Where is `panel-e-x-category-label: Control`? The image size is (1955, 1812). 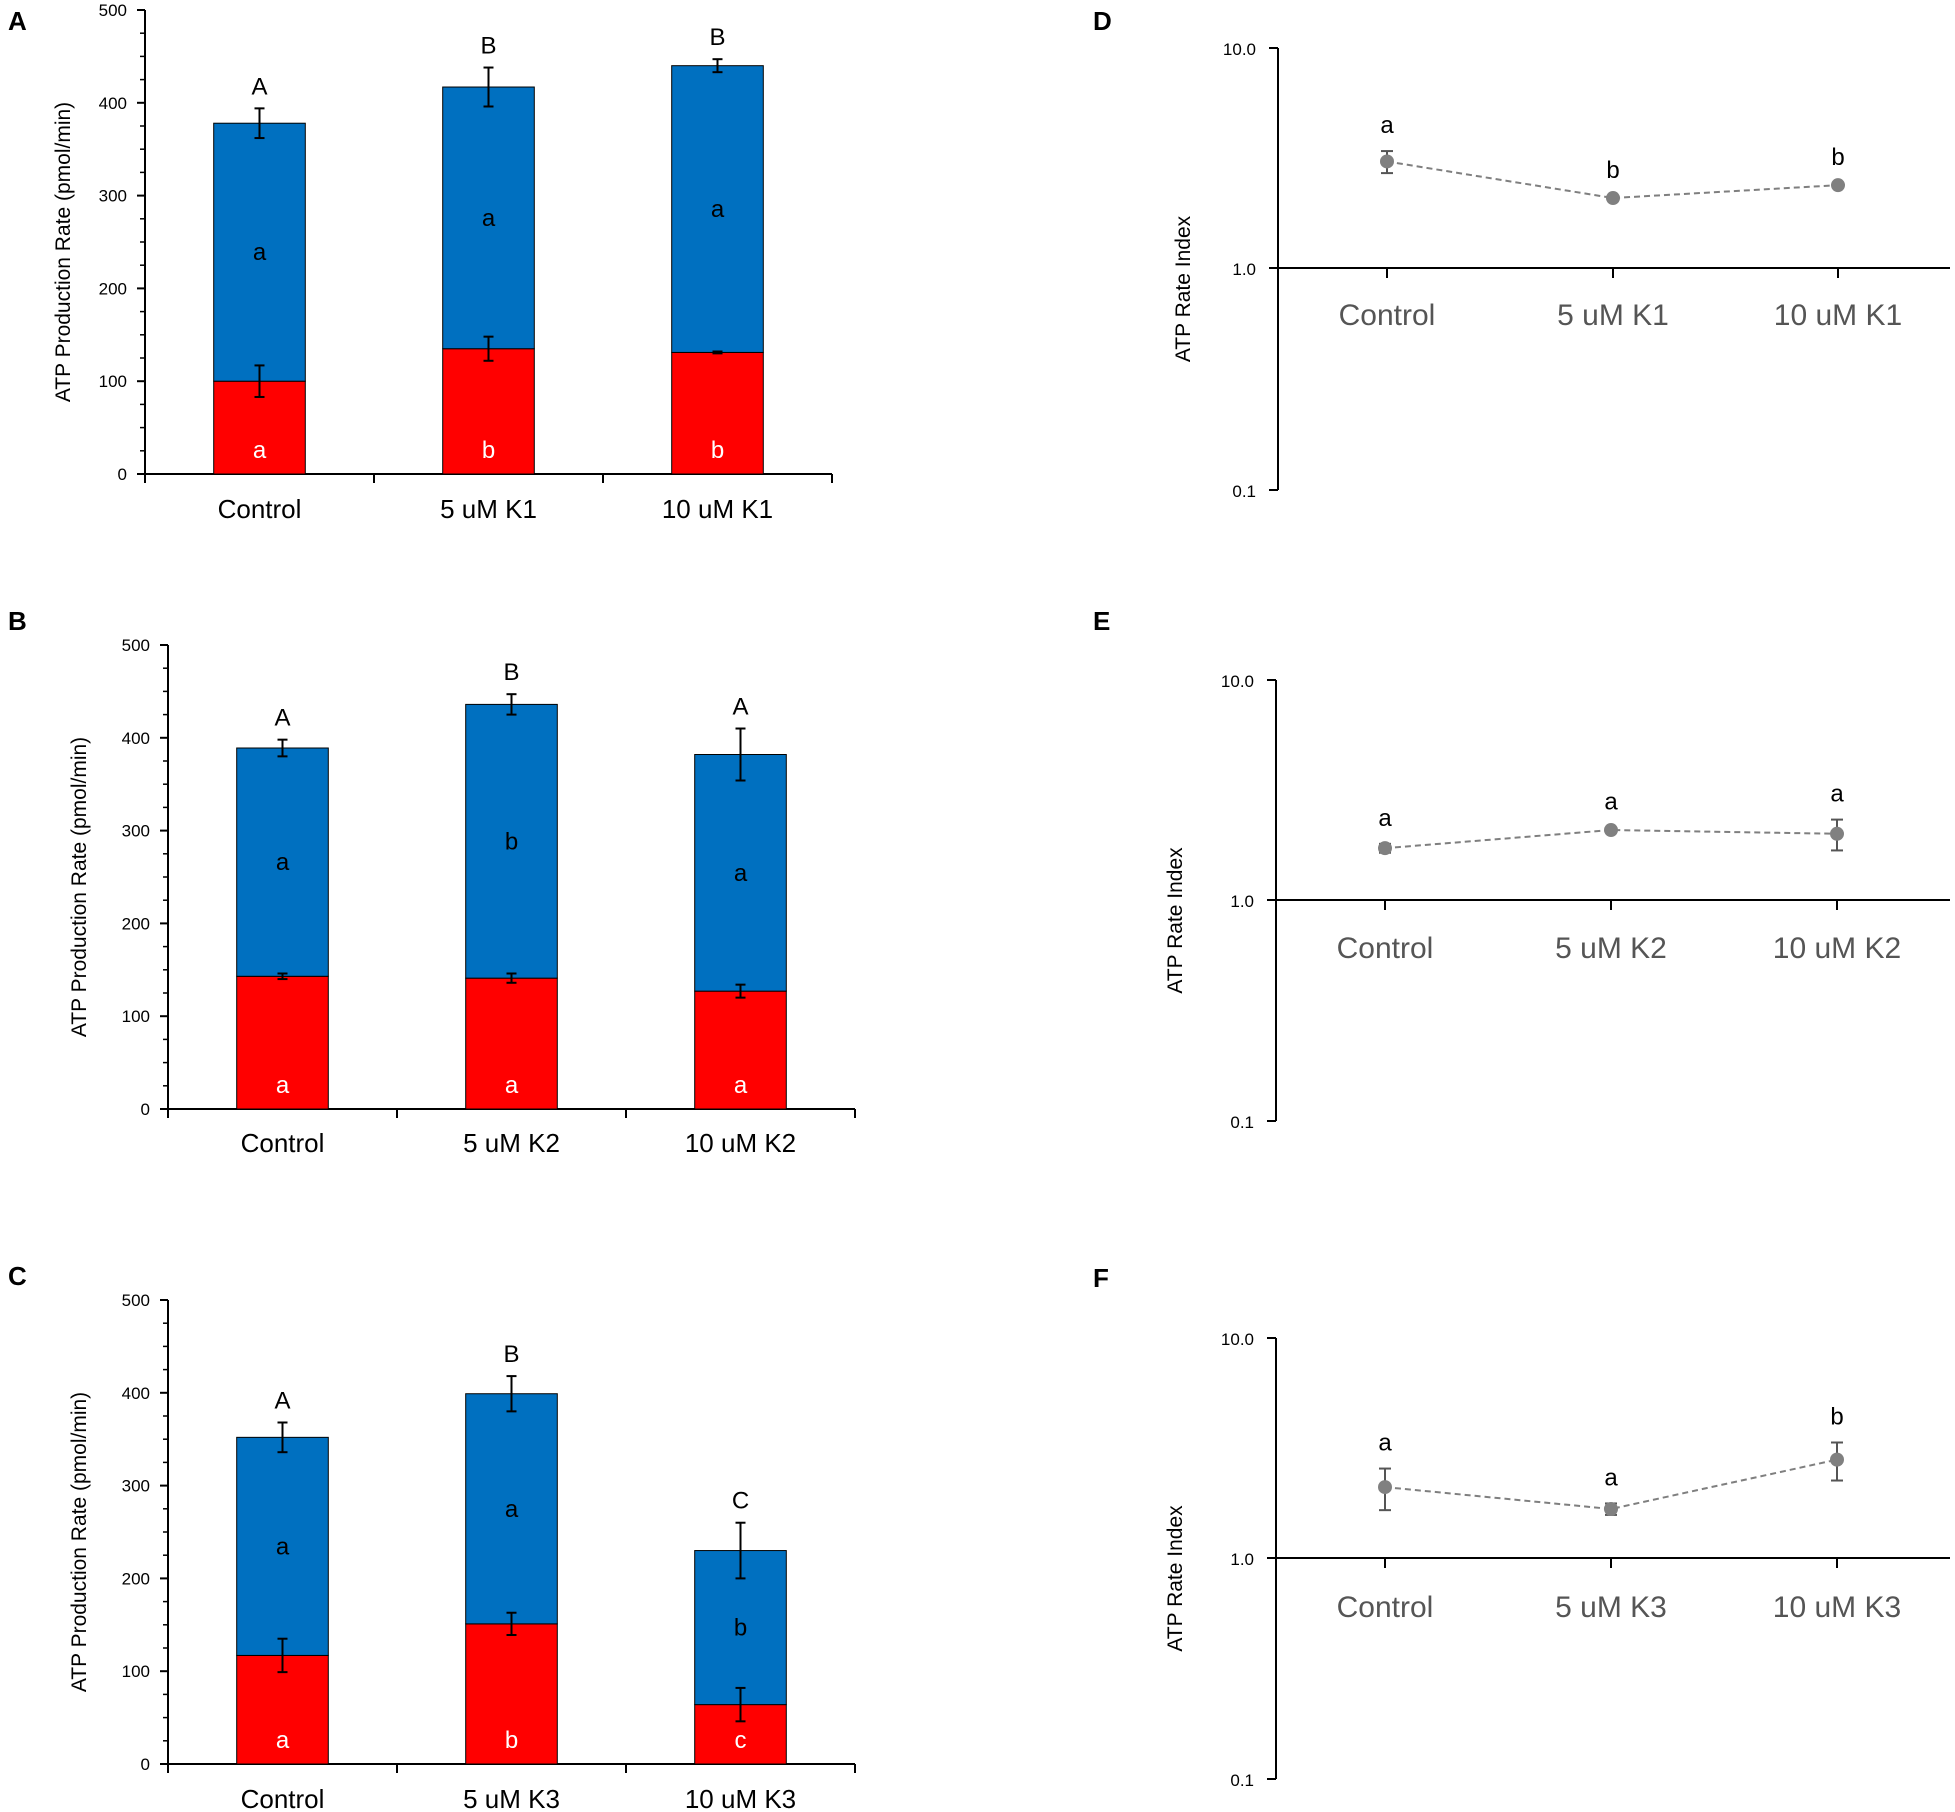
panel-e-x-category-label: Control is located at coordinates (1385, 948).